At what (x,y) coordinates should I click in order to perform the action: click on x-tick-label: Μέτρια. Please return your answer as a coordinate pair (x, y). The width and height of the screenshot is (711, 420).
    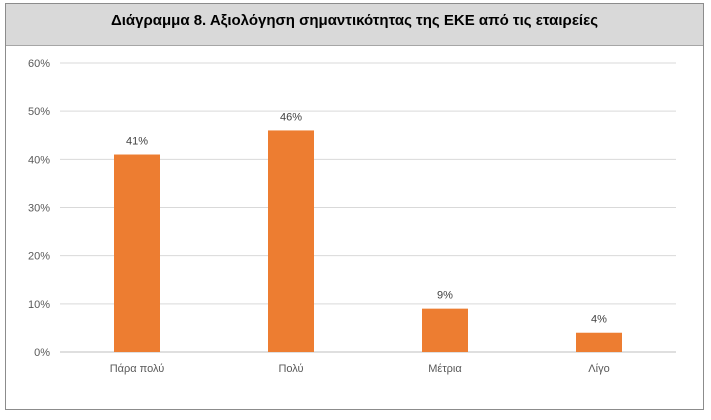
    Looking at the image, I should click on (445, 369).